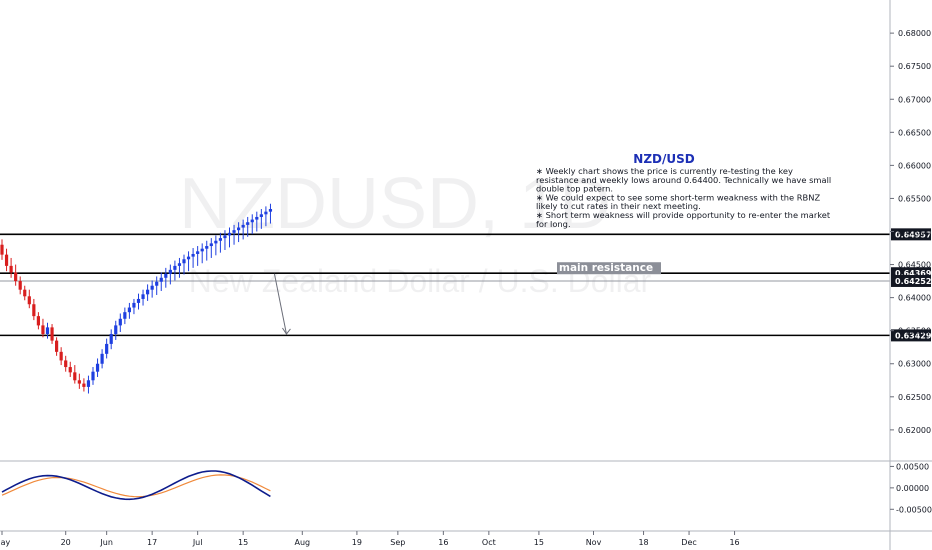 The width and height of the screenshot is (932, 550). I want to click on price-tick-label: 0.67000, so click(914, 99).